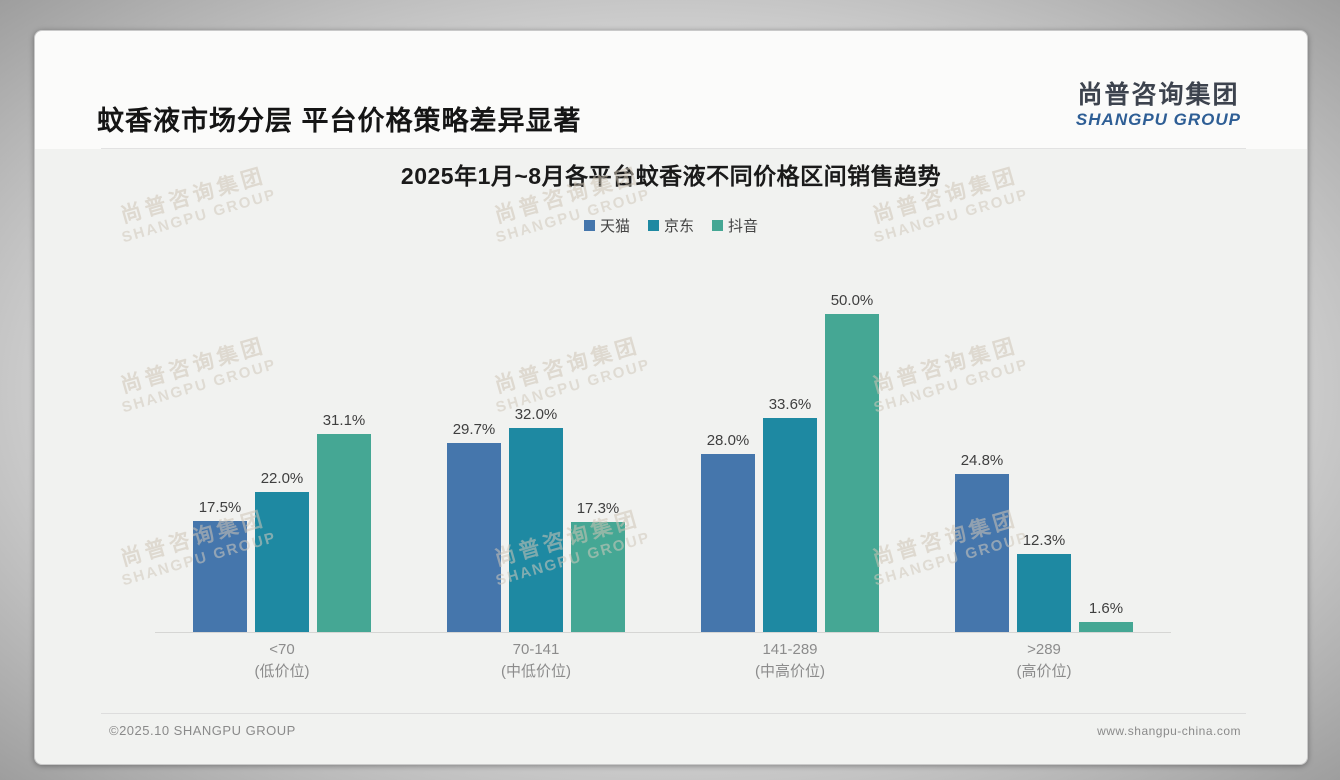 The image size is (1340, 780). What do you see at coordinates (1044, 540) in the screenshot?
I see `bar-value-label: 12.3%` at bounding box center [1044, 540].